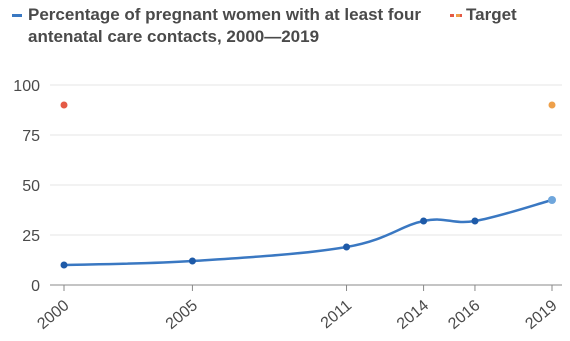 The height and width of the screenshot is (341, 570). Describe the element at coordinates (464, 315) in the screenshot. I see `x-tick-label: 2016` at that location.